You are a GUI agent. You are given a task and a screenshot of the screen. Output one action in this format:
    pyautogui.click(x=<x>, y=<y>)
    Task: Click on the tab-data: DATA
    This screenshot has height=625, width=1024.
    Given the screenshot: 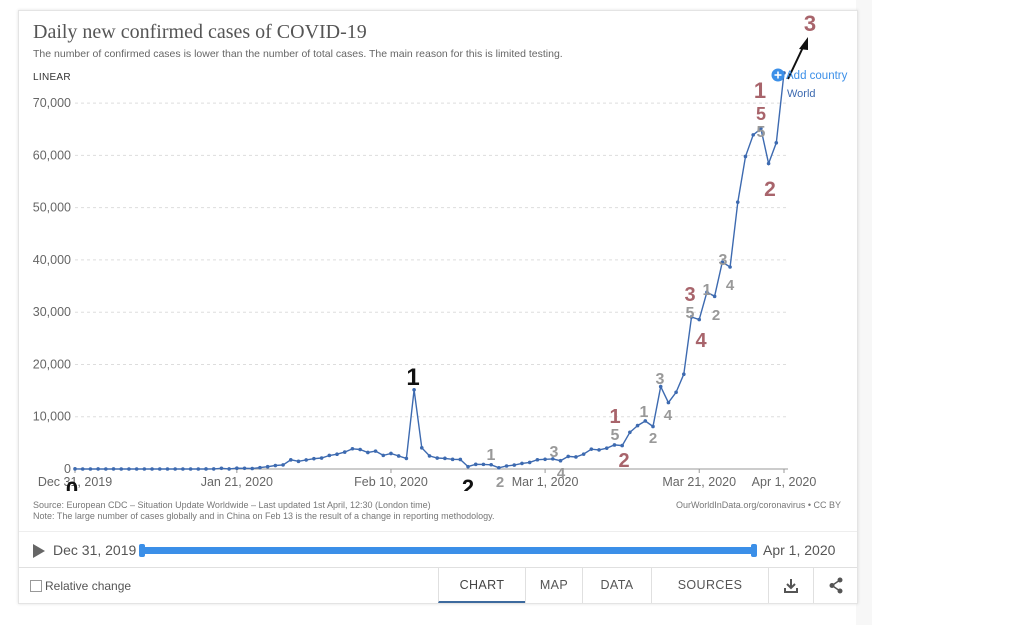 What is the action you would take?
    pyautogui.click(x=616, y=585)
    